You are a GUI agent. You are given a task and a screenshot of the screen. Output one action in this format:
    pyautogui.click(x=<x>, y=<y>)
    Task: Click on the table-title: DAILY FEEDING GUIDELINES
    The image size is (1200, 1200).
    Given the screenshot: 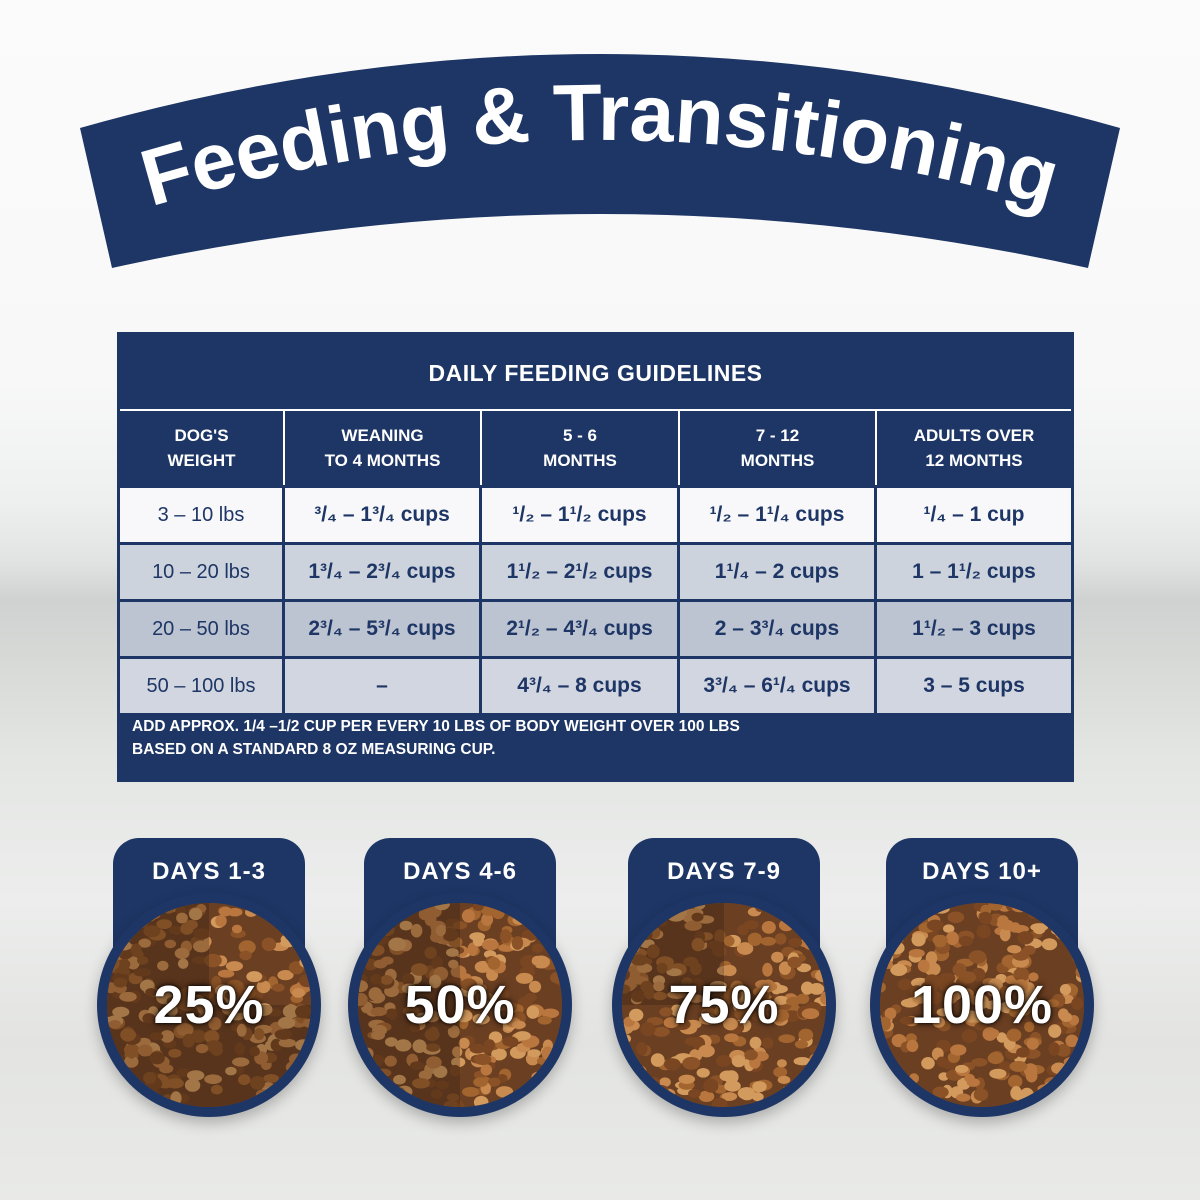 What is the action you would take?
    pyautogui.click(x=595, y=372)
    